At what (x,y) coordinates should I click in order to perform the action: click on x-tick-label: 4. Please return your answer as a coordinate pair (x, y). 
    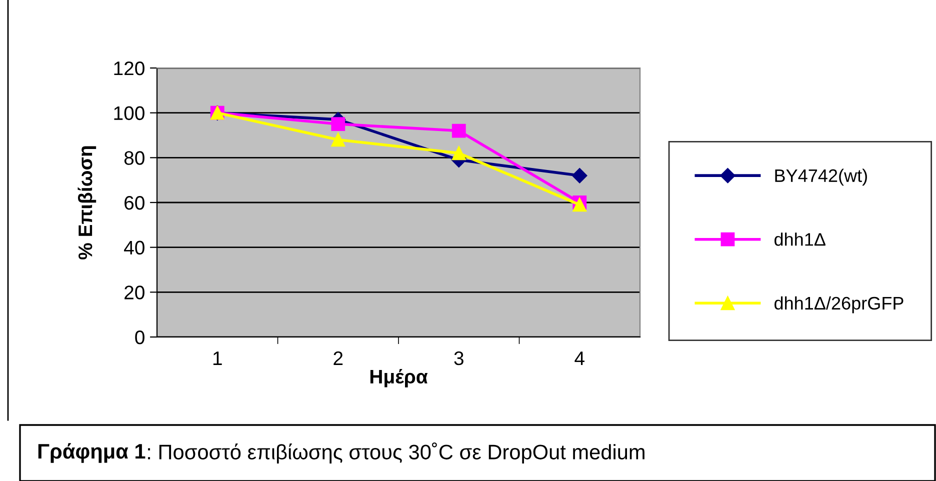
    Looking at the image, I should click on (579, 358).